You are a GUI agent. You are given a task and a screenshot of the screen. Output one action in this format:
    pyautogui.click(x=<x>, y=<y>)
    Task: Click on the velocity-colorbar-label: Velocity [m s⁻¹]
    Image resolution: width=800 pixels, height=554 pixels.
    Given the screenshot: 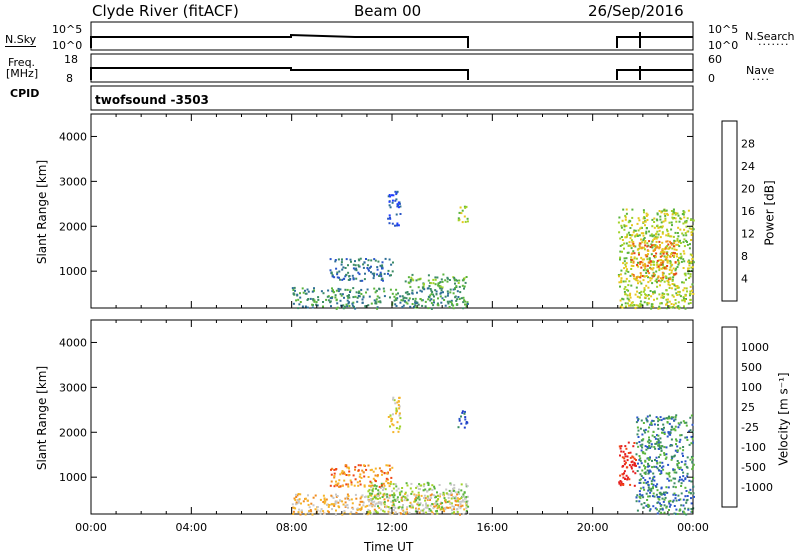 What is the action you would take?
    pyautogui.click(x=783, y=419)
    